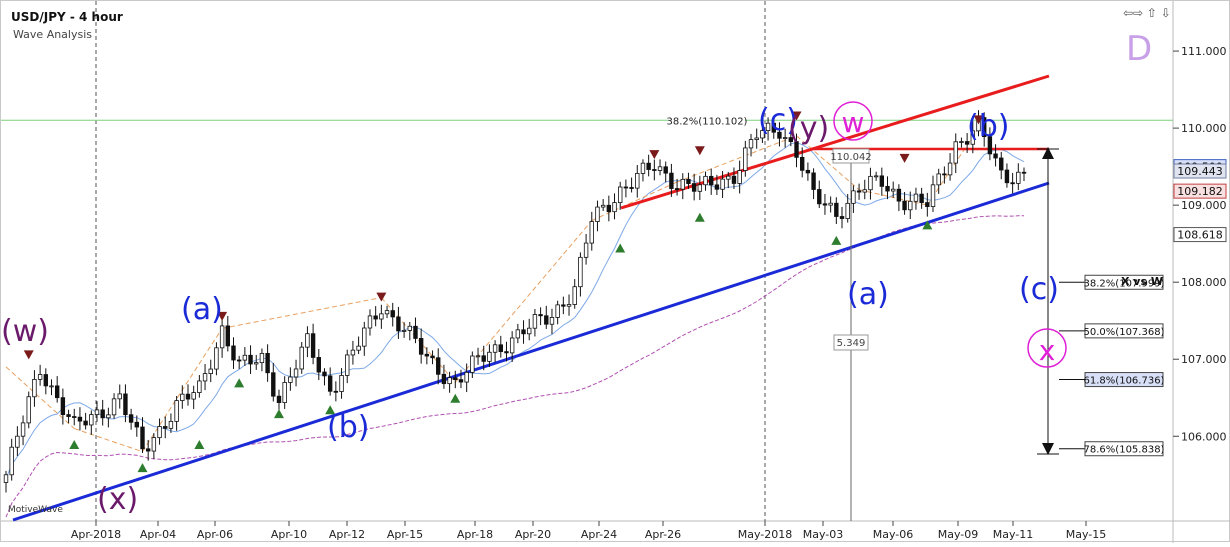  I want to click on fib-label-box, so click(707, 120).